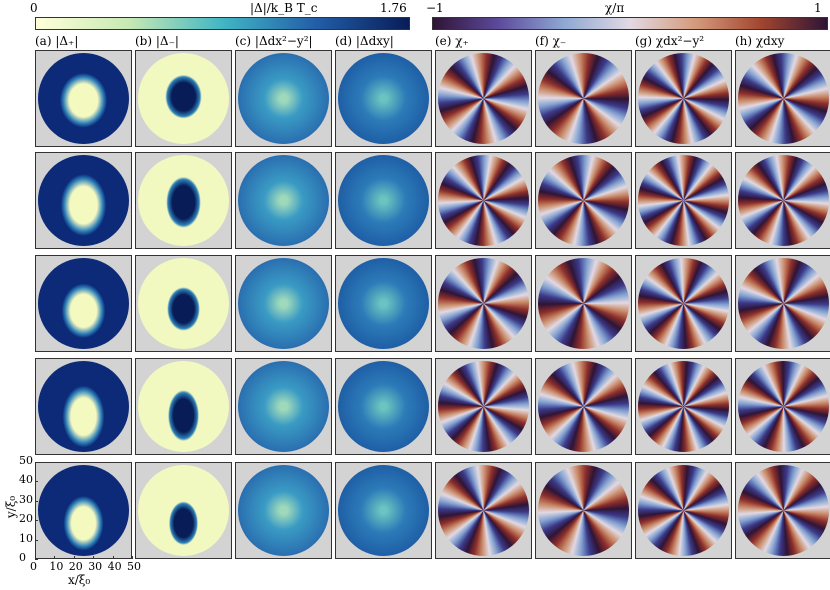  Describe the element at coordinates (26, 480) in the screenshot. I see `y-tick-label: 40` at that location.